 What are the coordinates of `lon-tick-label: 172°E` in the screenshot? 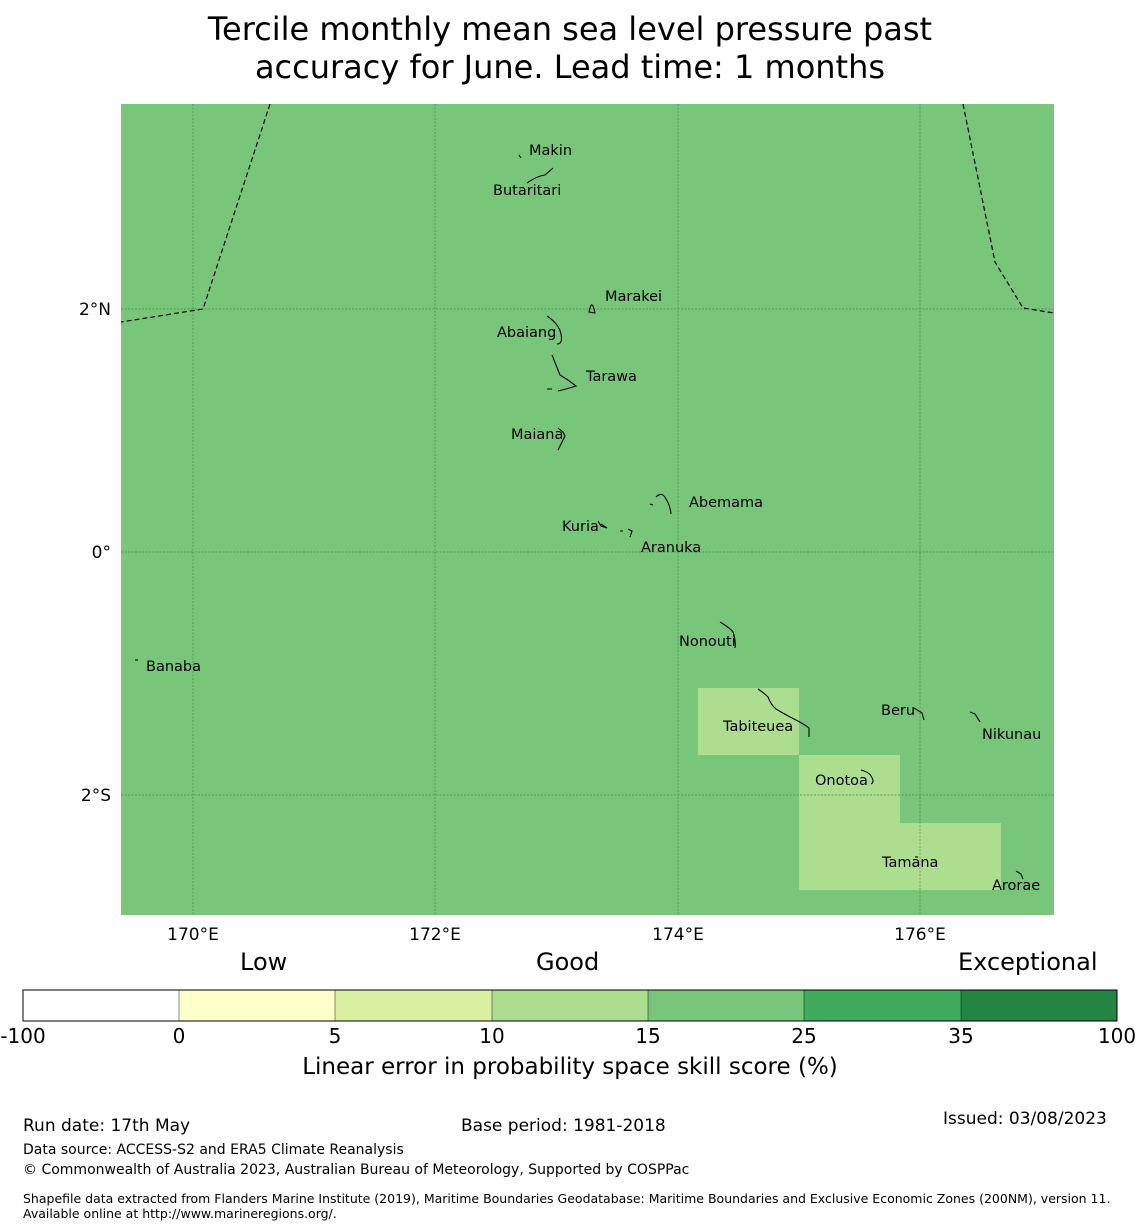 It's located at (435, 935).